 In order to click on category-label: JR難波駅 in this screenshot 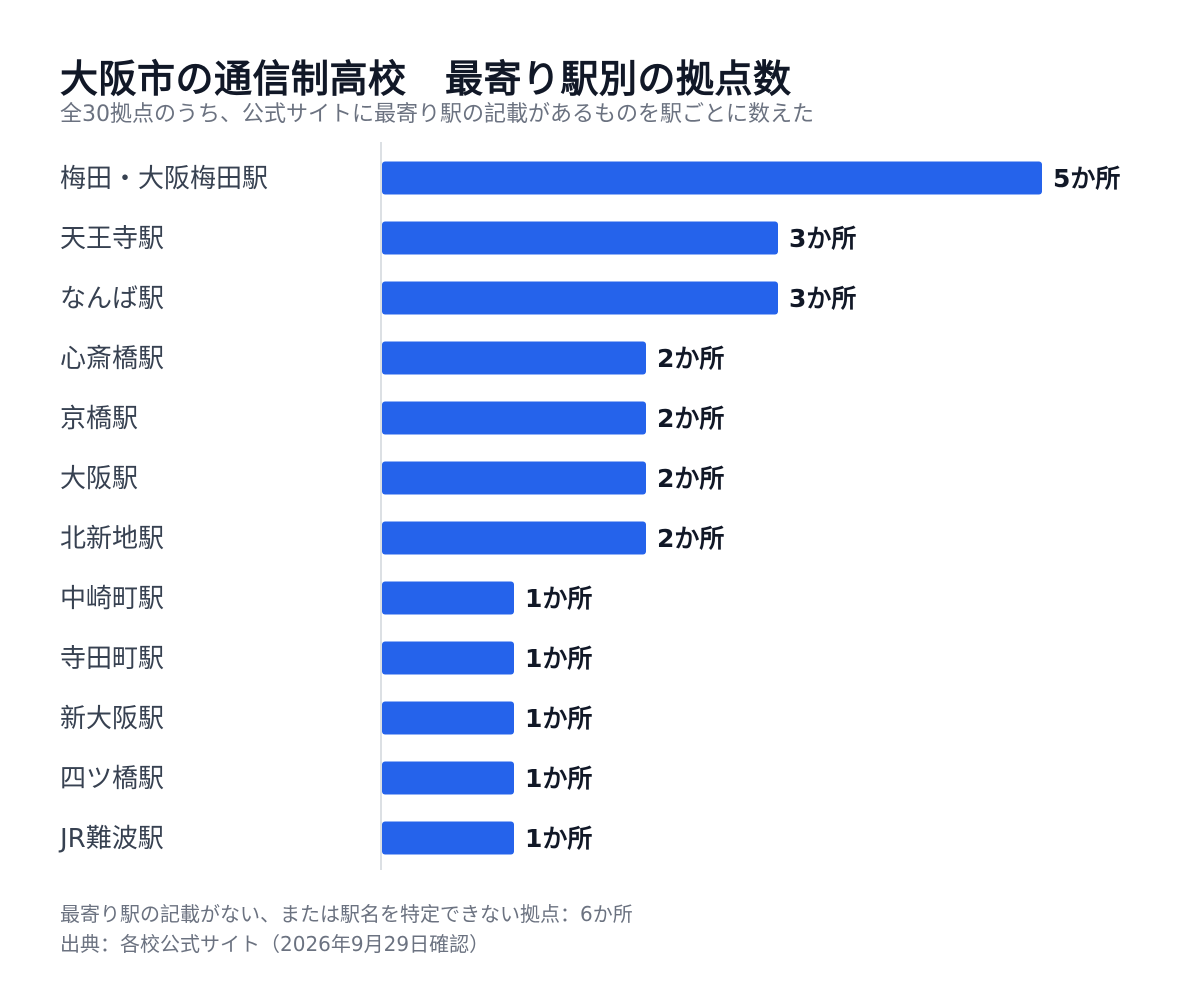, I will do `click(111, 839)`.